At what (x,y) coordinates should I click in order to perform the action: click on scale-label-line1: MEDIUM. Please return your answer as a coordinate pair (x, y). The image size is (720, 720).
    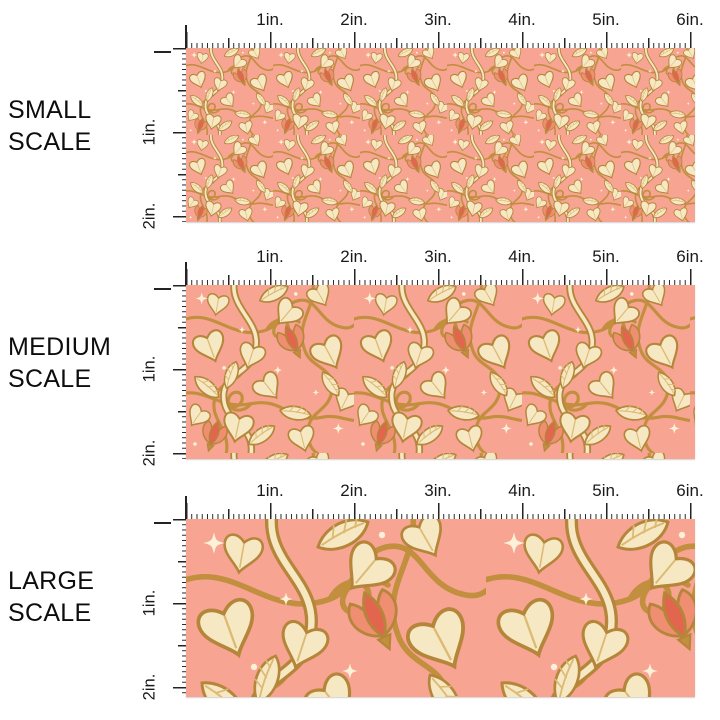
    Looking at the image, I should click on (60, 347).